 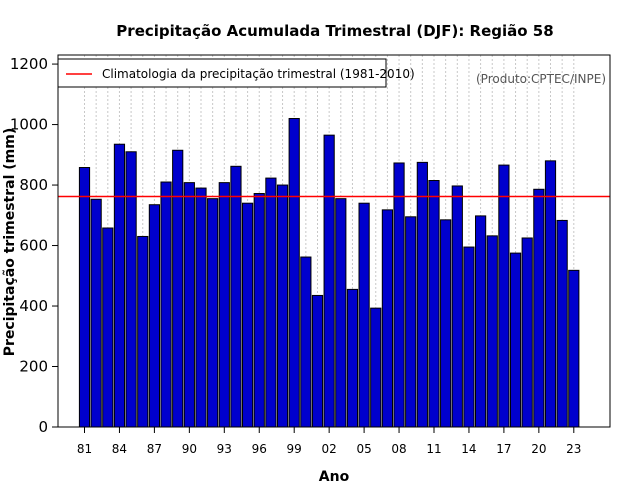 I want to click on x-tick-label: 96, so click(x=259, y=449).